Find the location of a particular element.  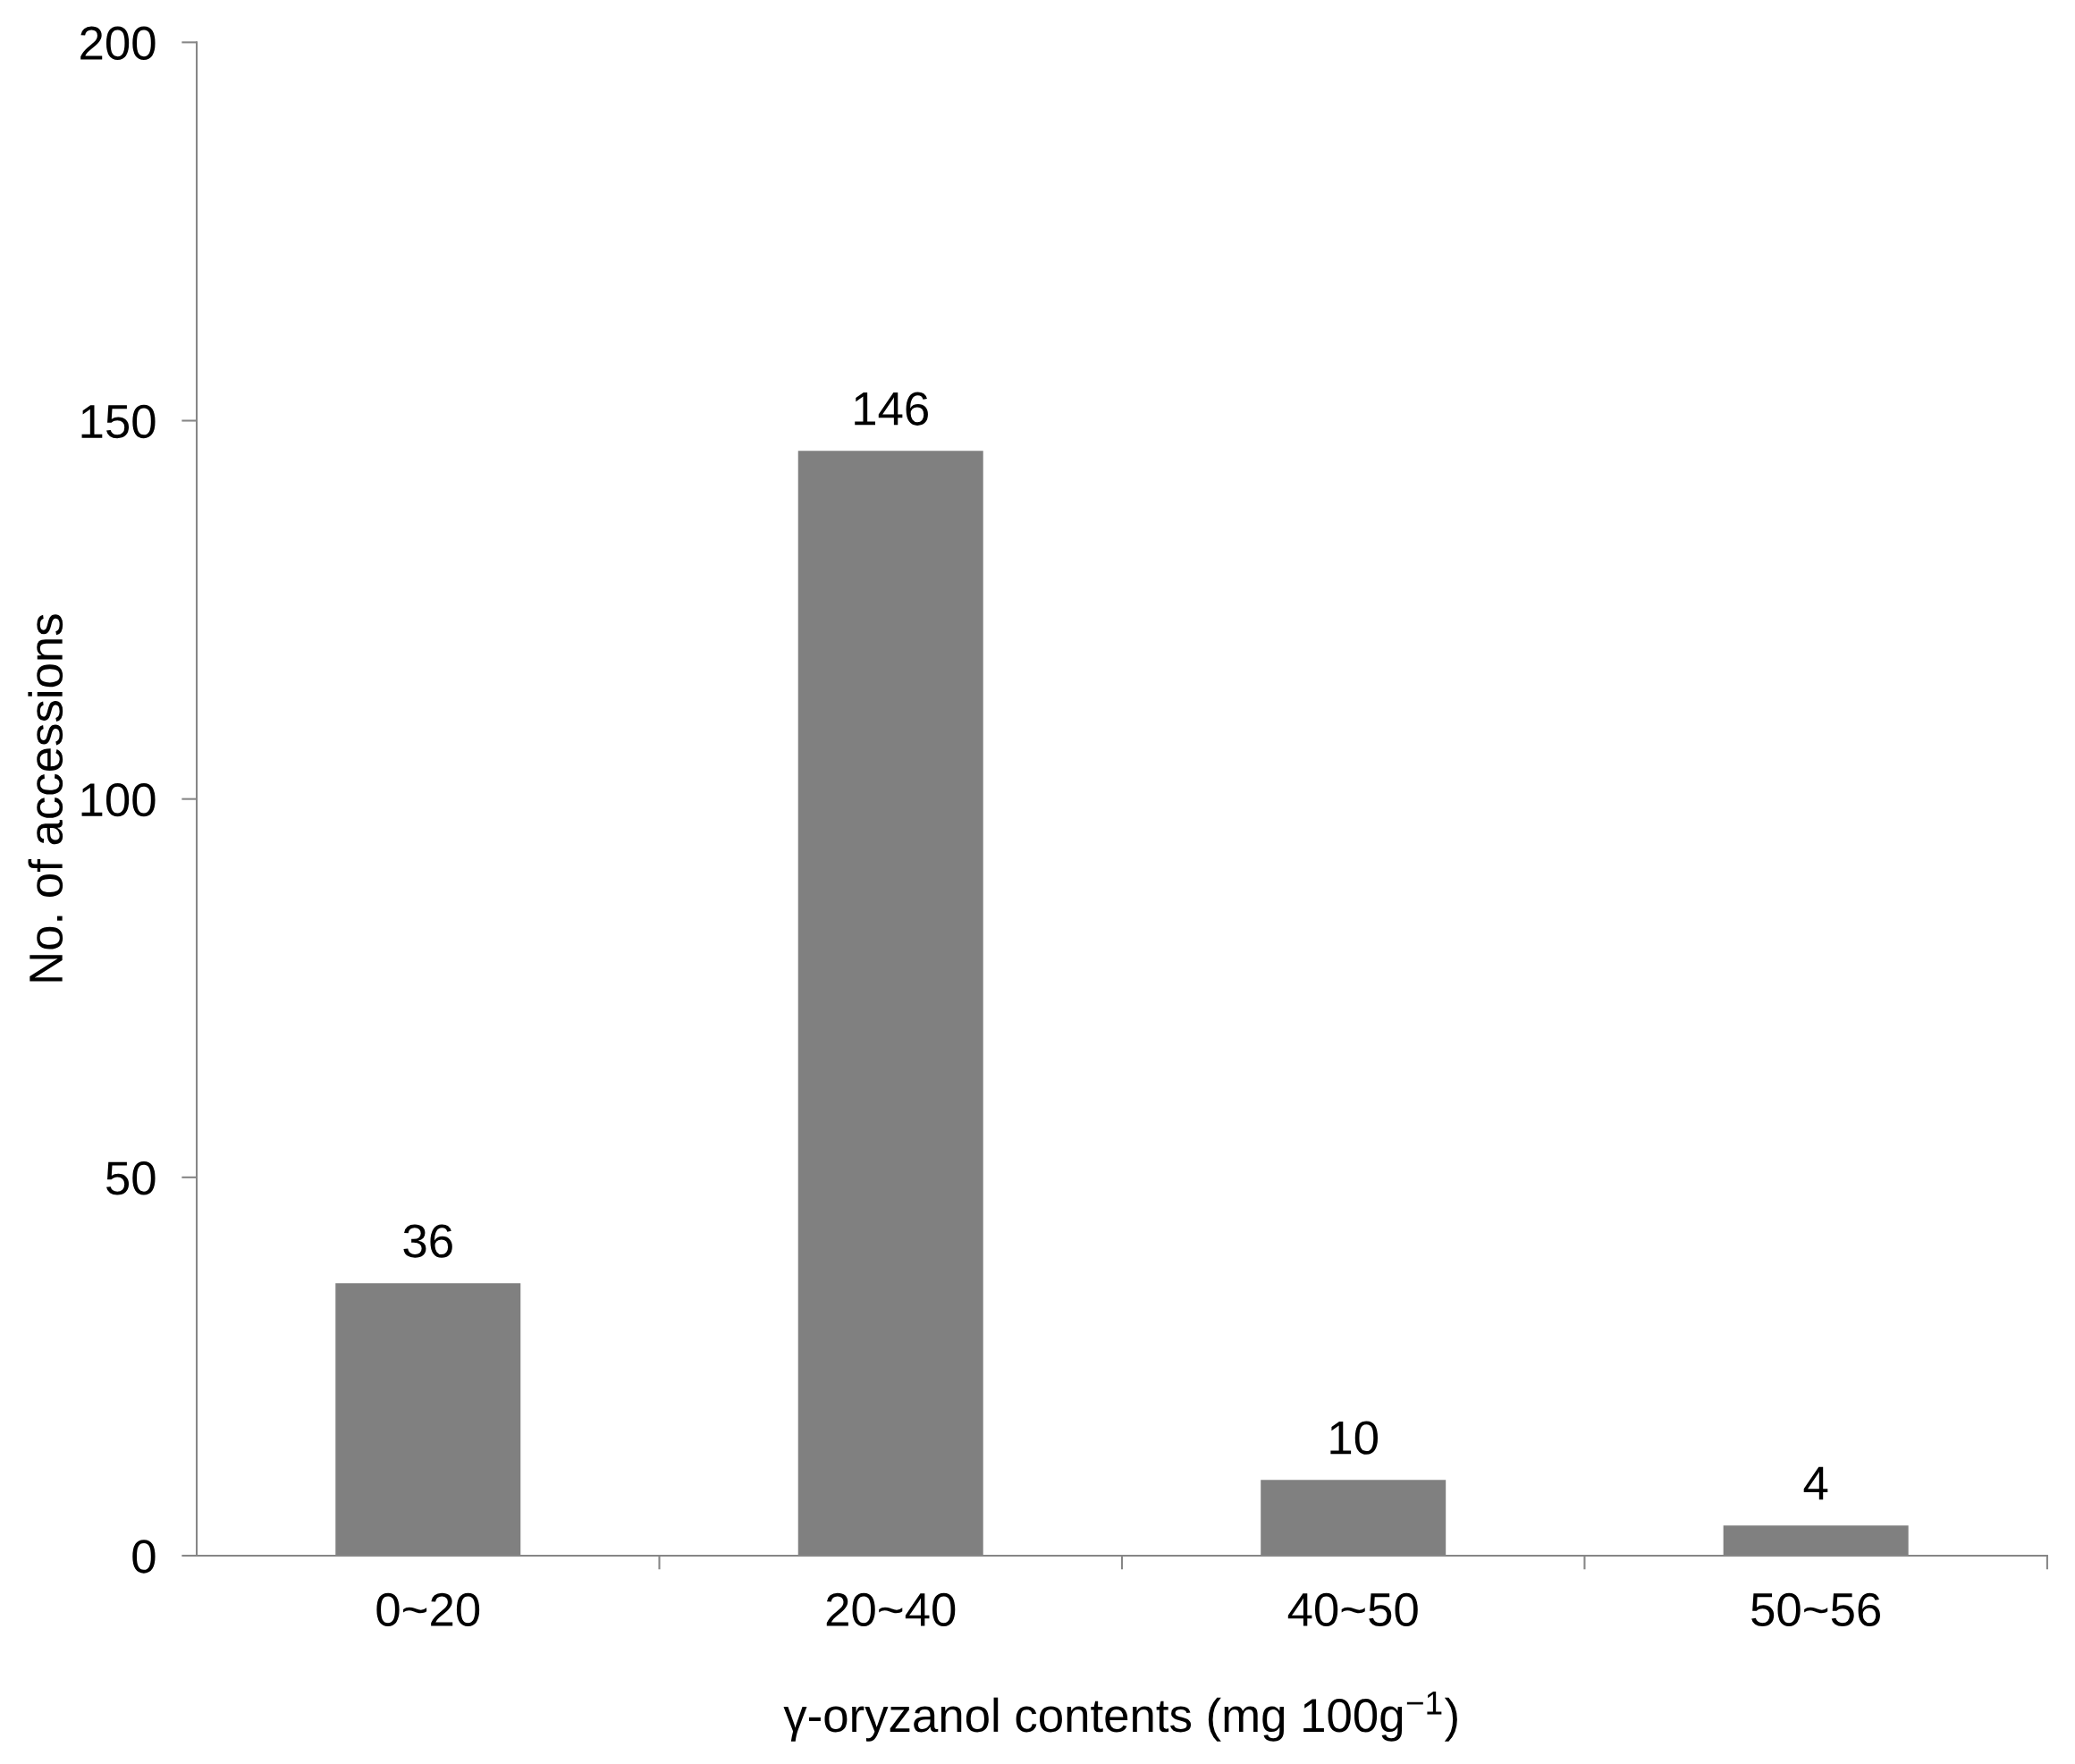

x-tick-label: 50~56 is located at coordinates (1815, 1609).